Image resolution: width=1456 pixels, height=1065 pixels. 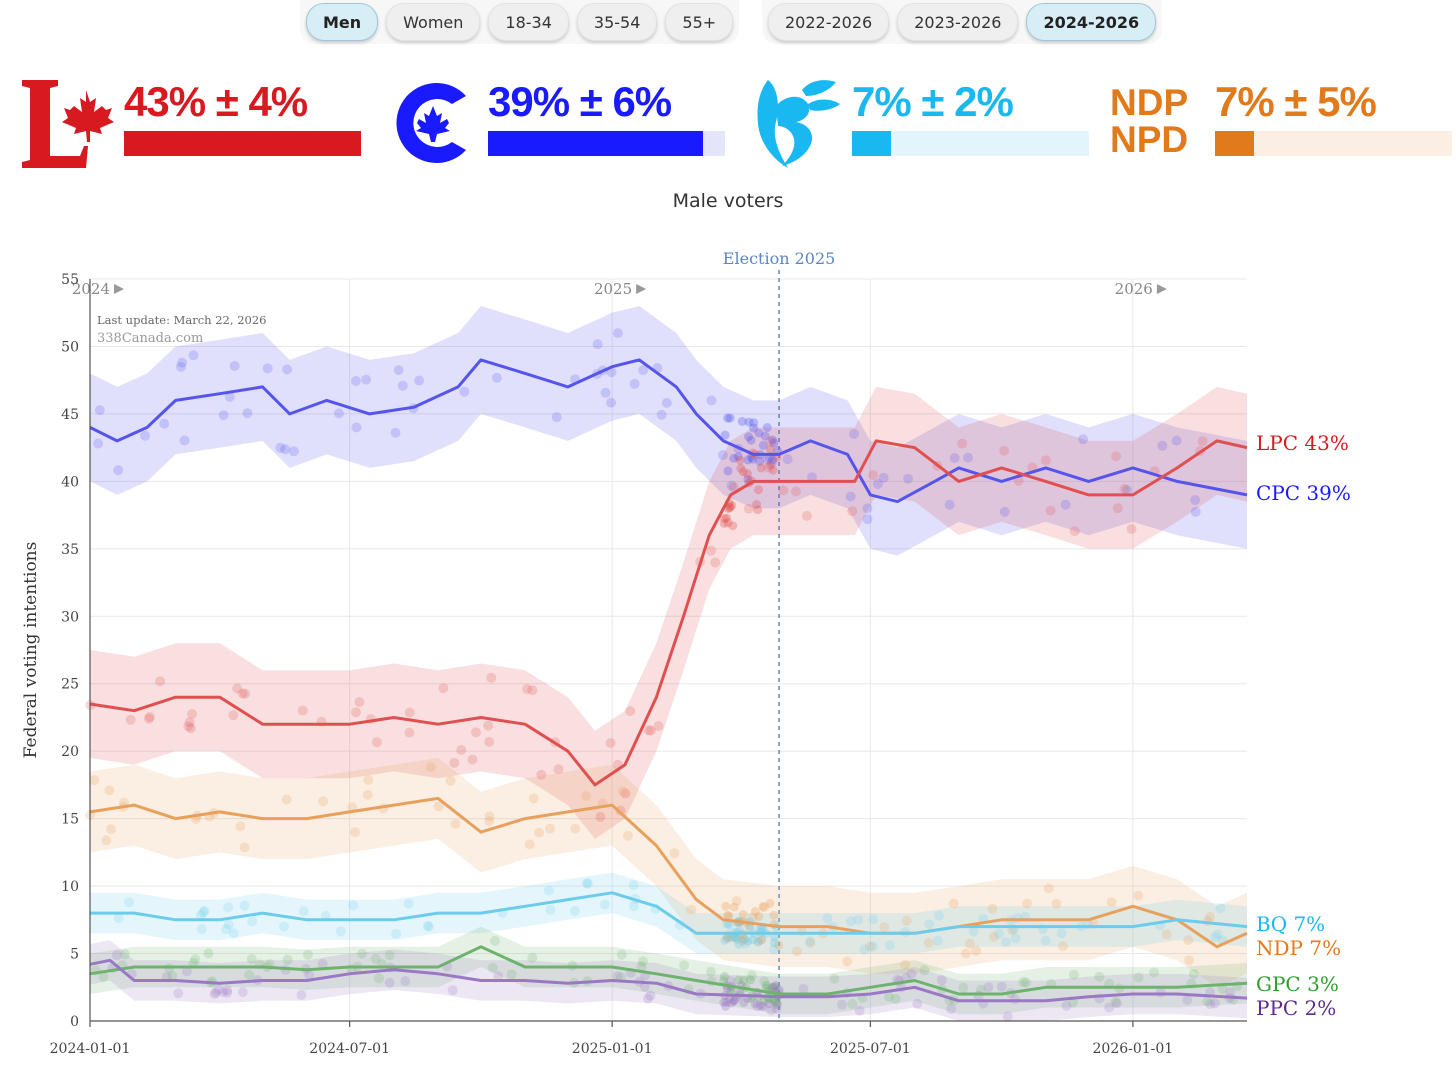 I want to click on filter-men: Men, so click(x=342, y=22).